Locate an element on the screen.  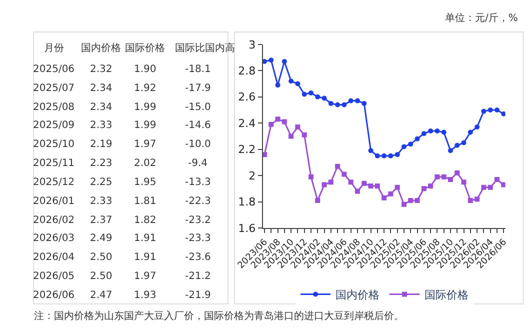
y-tick-label: 2.6 is located at coordinates (247, 97).